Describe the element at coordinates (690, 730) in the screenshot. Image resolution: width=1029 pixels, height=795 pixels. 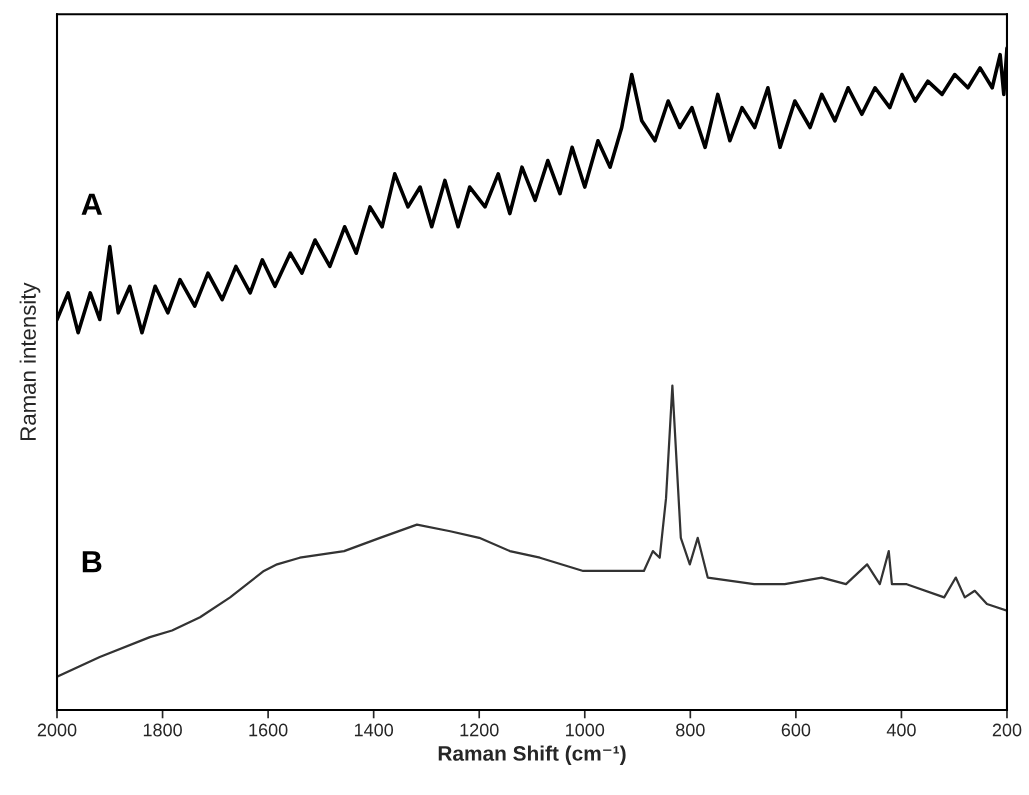
I see `x-tick-label: 800` at that location.